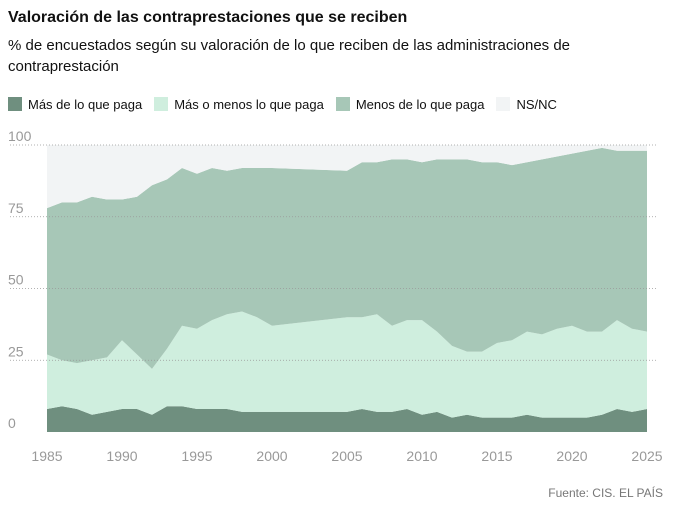 This screenshot has height=513, width=679. I want to click on y-tick-layer: 0 25 50 75 100, so click(20, 279).